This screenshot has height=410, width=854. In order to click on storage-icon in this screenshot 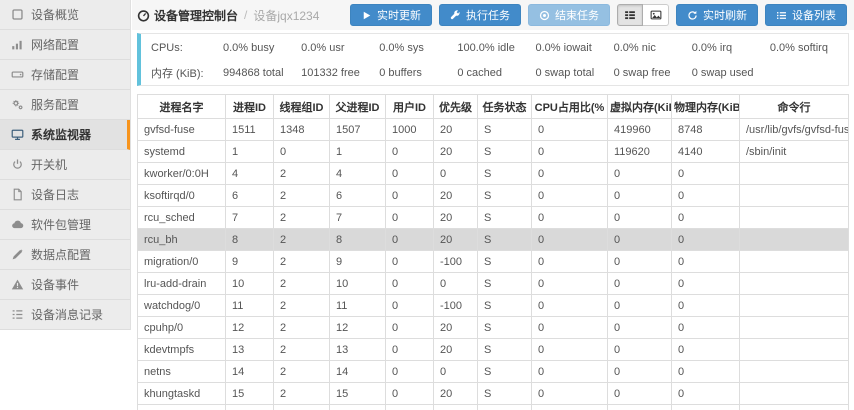, I will do `click(17, 74)`.